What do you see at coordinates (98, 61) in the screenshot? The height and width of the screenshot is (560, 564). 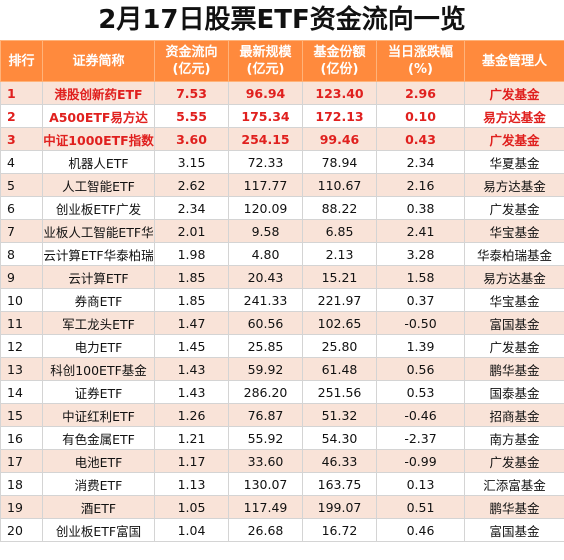 I see `header-name: 证券简称` at bounding box center [98, 61].